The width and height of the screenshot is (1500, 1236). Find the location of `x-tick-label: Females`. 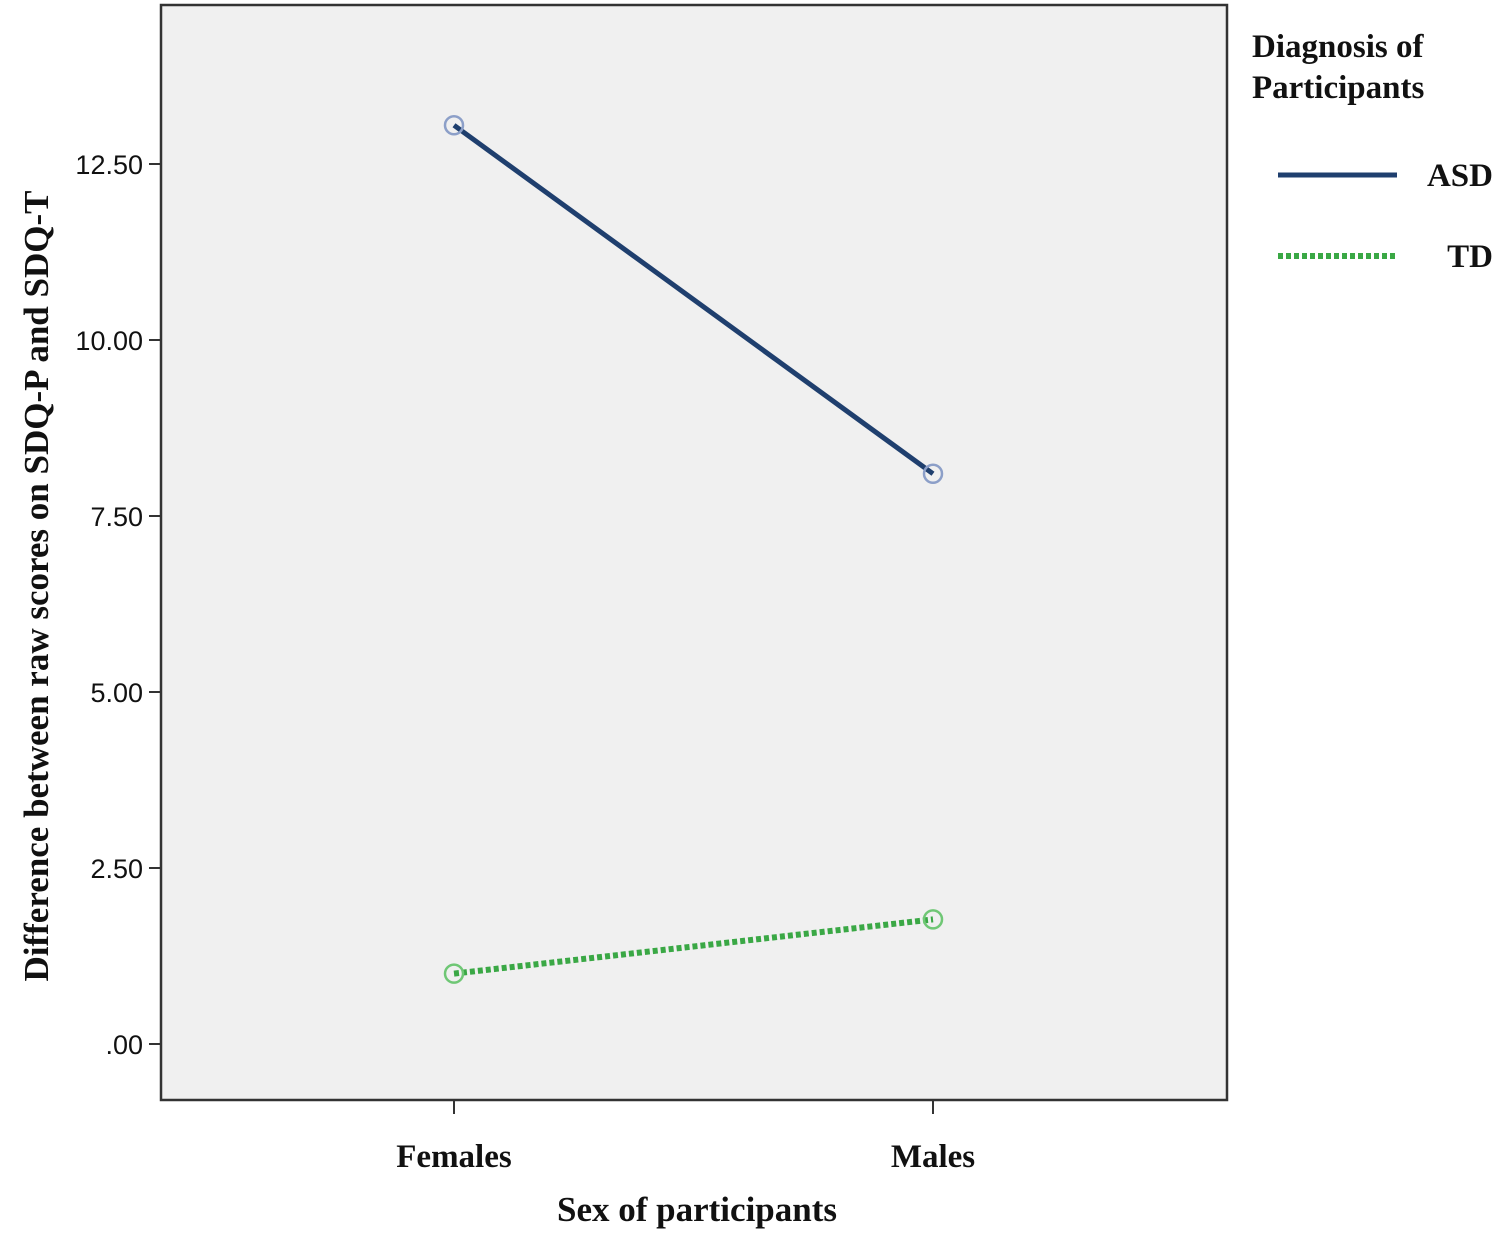

x-tick-label: Females is located at coordinates (454, 1157).